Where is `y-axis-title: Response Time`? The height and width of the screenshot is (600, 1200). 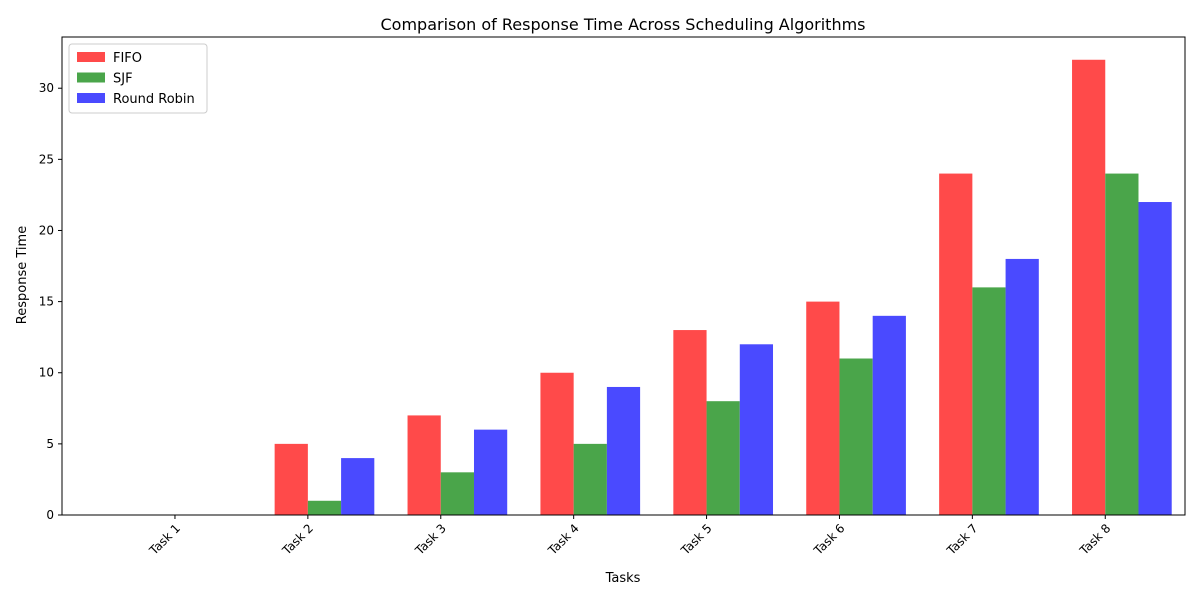 y-axis-title: Response Time is located at coordinates (22, 275).